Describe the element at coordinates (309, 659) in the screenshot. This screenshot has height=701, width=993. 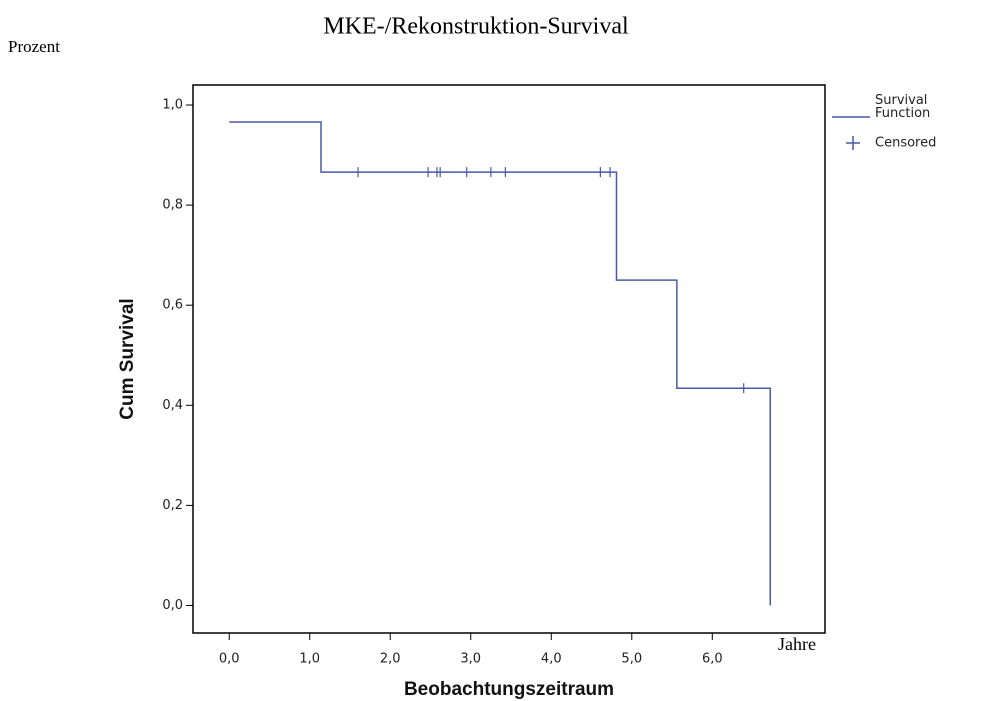
I see `x-tick-label: 1,0` at that location.